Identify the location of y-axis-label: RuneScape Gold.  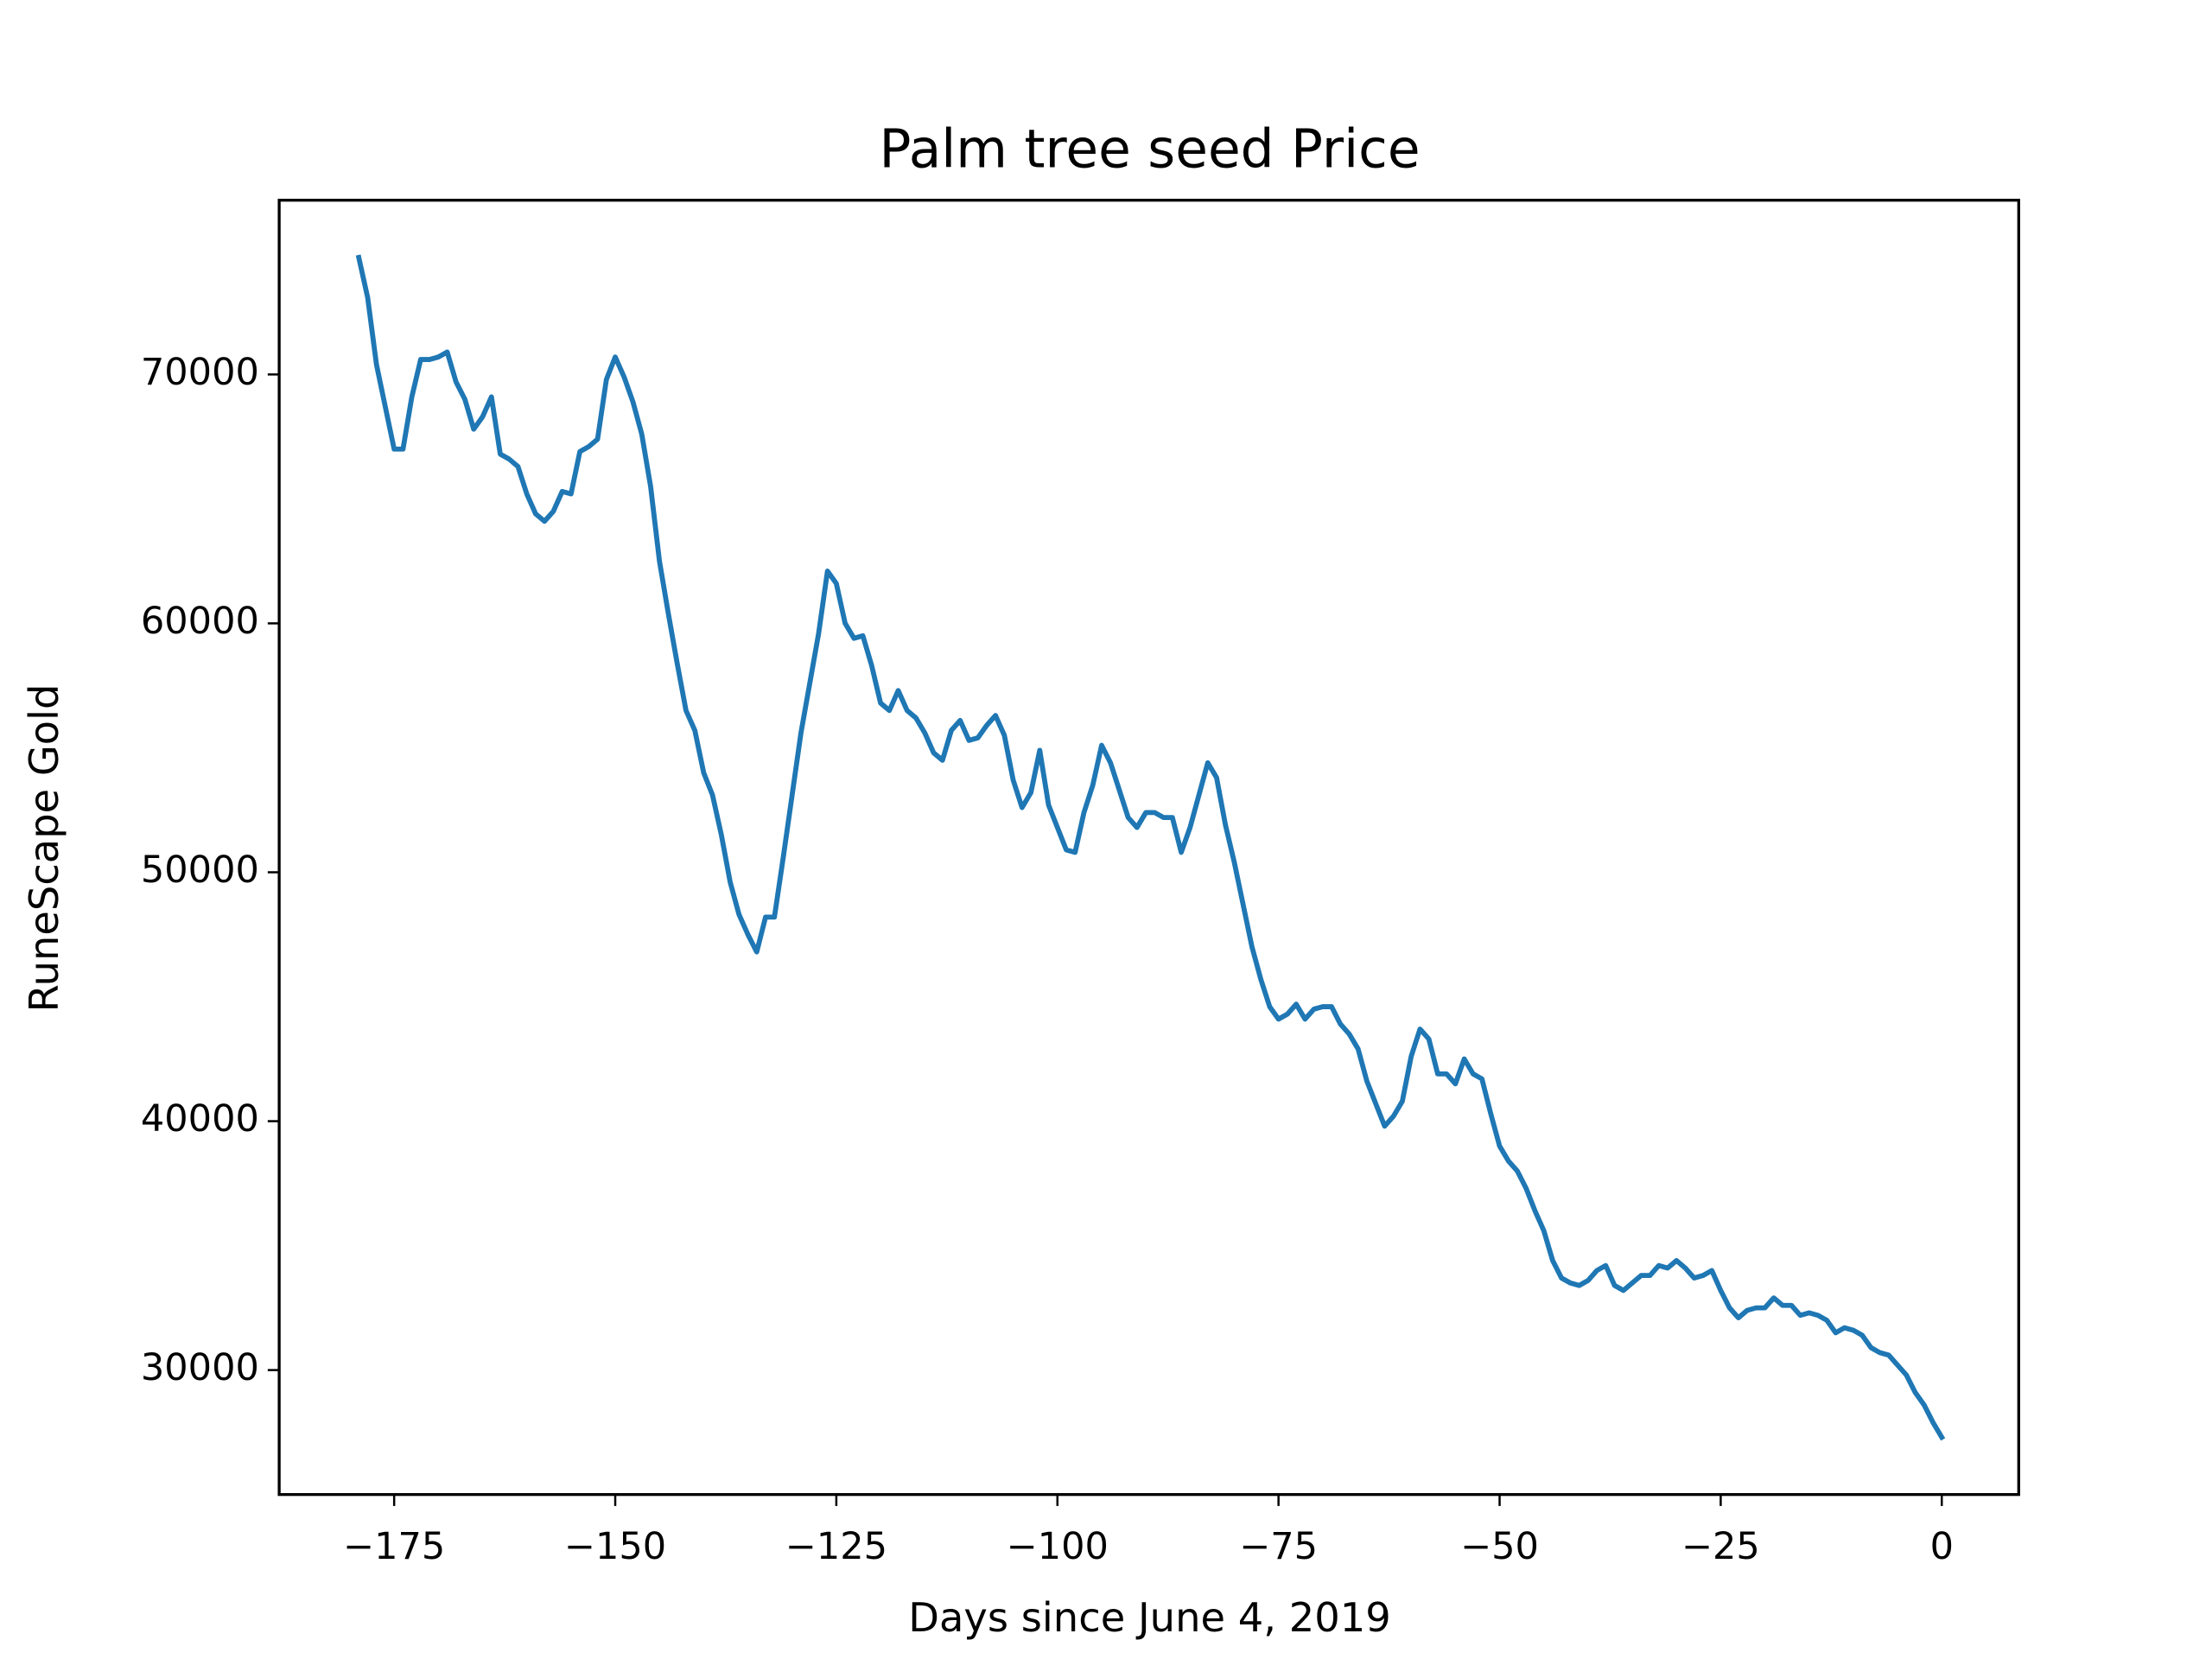
(44, 848).